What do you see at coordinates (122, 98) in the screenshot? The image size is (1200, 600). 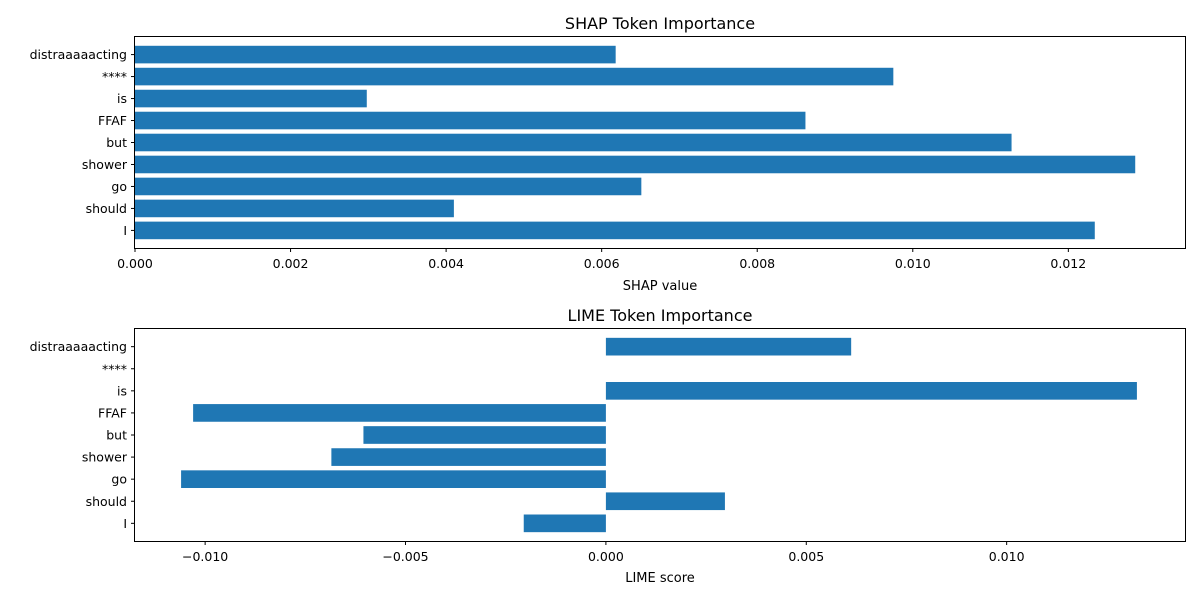 I see `shap-y-tick-label: is` at bounding box center [122, 98].